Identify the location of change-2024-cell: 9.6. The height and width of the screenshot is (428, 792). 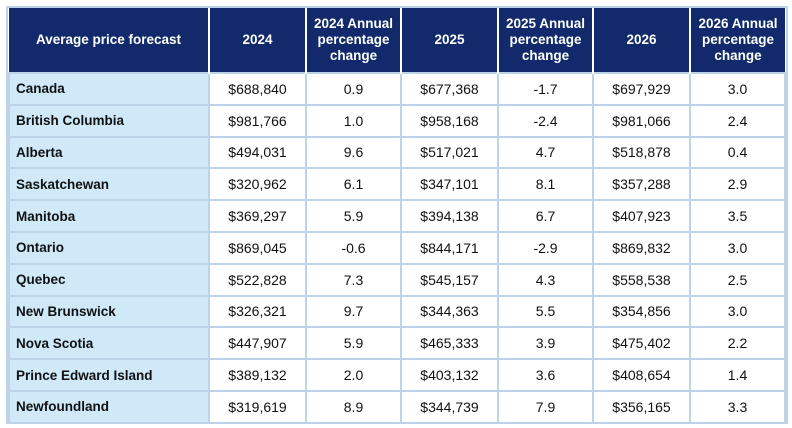
(353, 152).